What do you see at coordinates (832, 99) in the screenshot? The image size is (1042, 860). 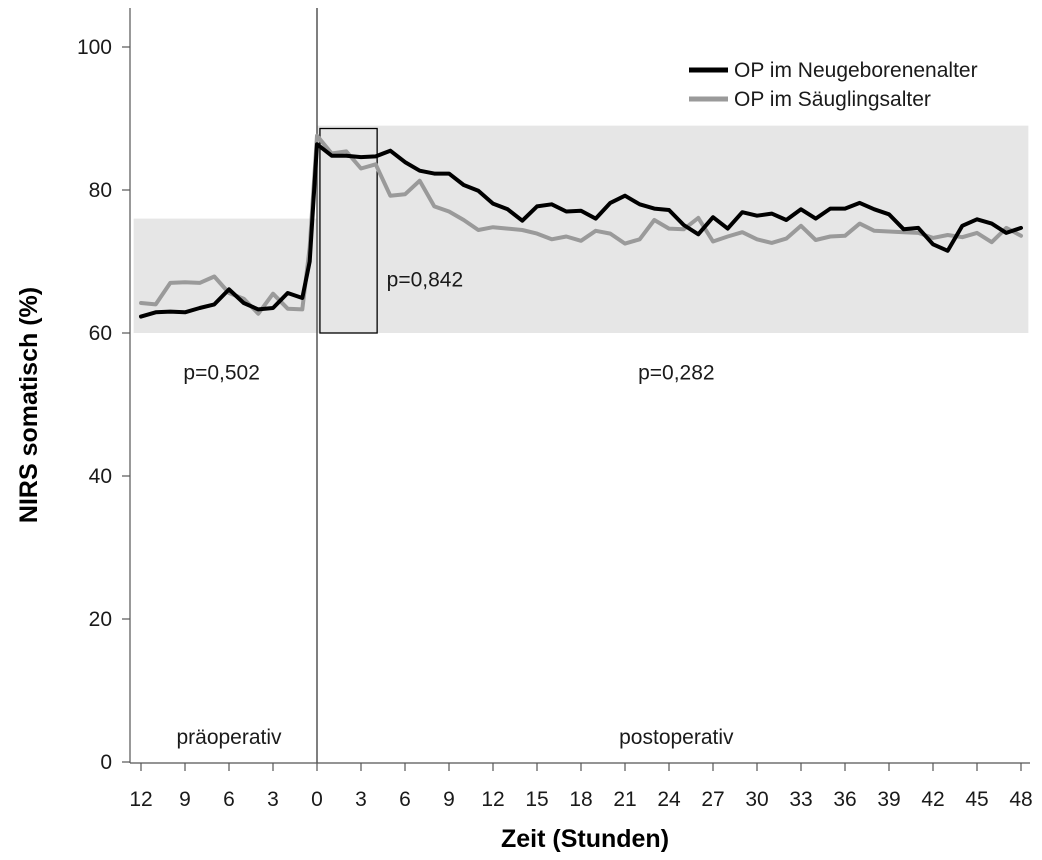 I see `legend-label: OP im Säuglingsalter` at bounding box center [832, 99].